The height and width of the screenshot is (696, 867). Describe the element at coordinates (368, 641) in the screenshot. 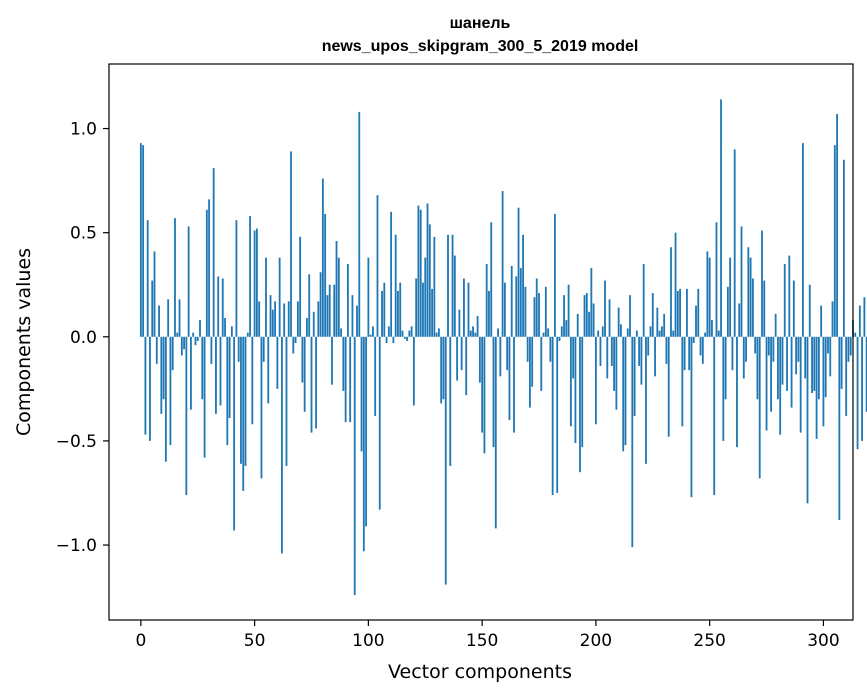

I see `x-tick-label: 100` at that location.